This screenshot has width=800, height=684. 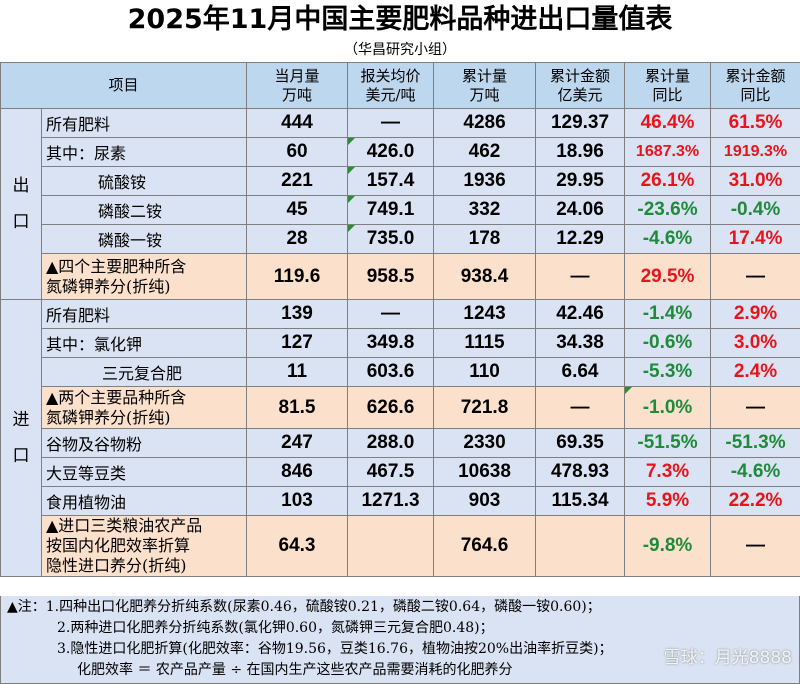 What do you see at coordinates (485, 372) in the screenshot?
I see `cell-cum: 110` at bounding box center [485, 372].